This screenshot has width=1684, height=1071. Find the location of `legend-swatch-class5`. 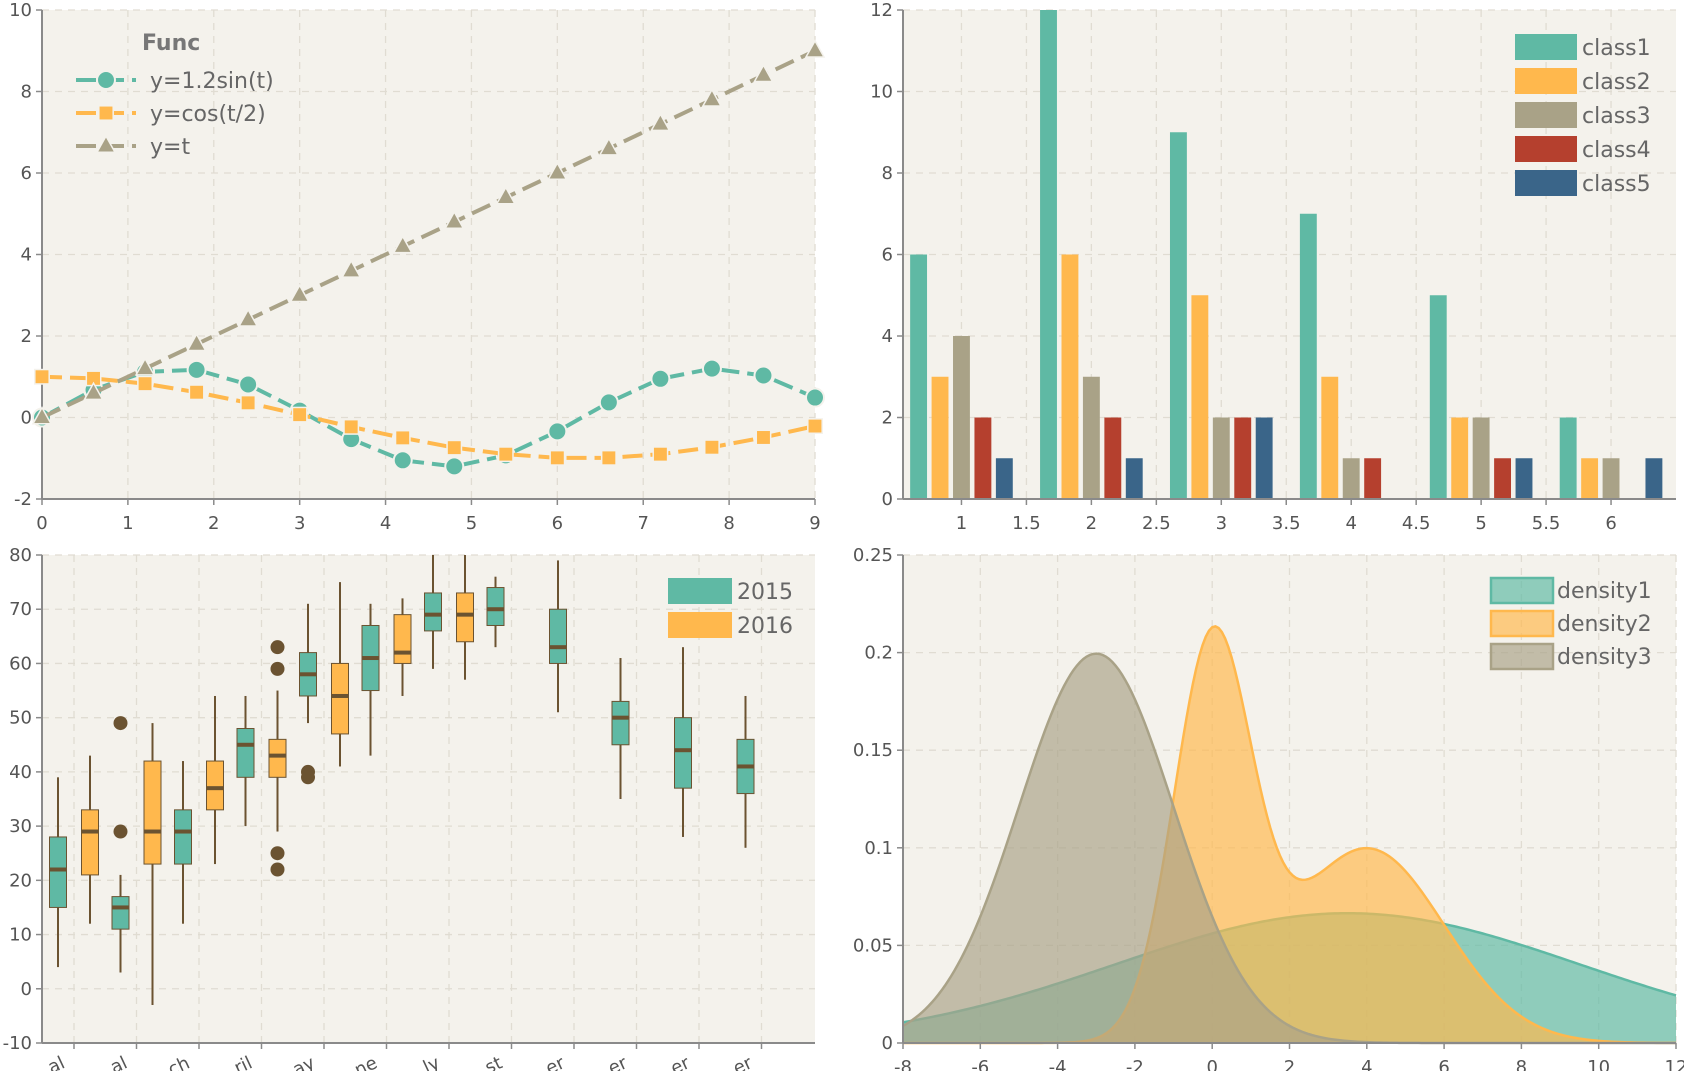

legend-swatch-class5 is located at coordinates (1546, 183).